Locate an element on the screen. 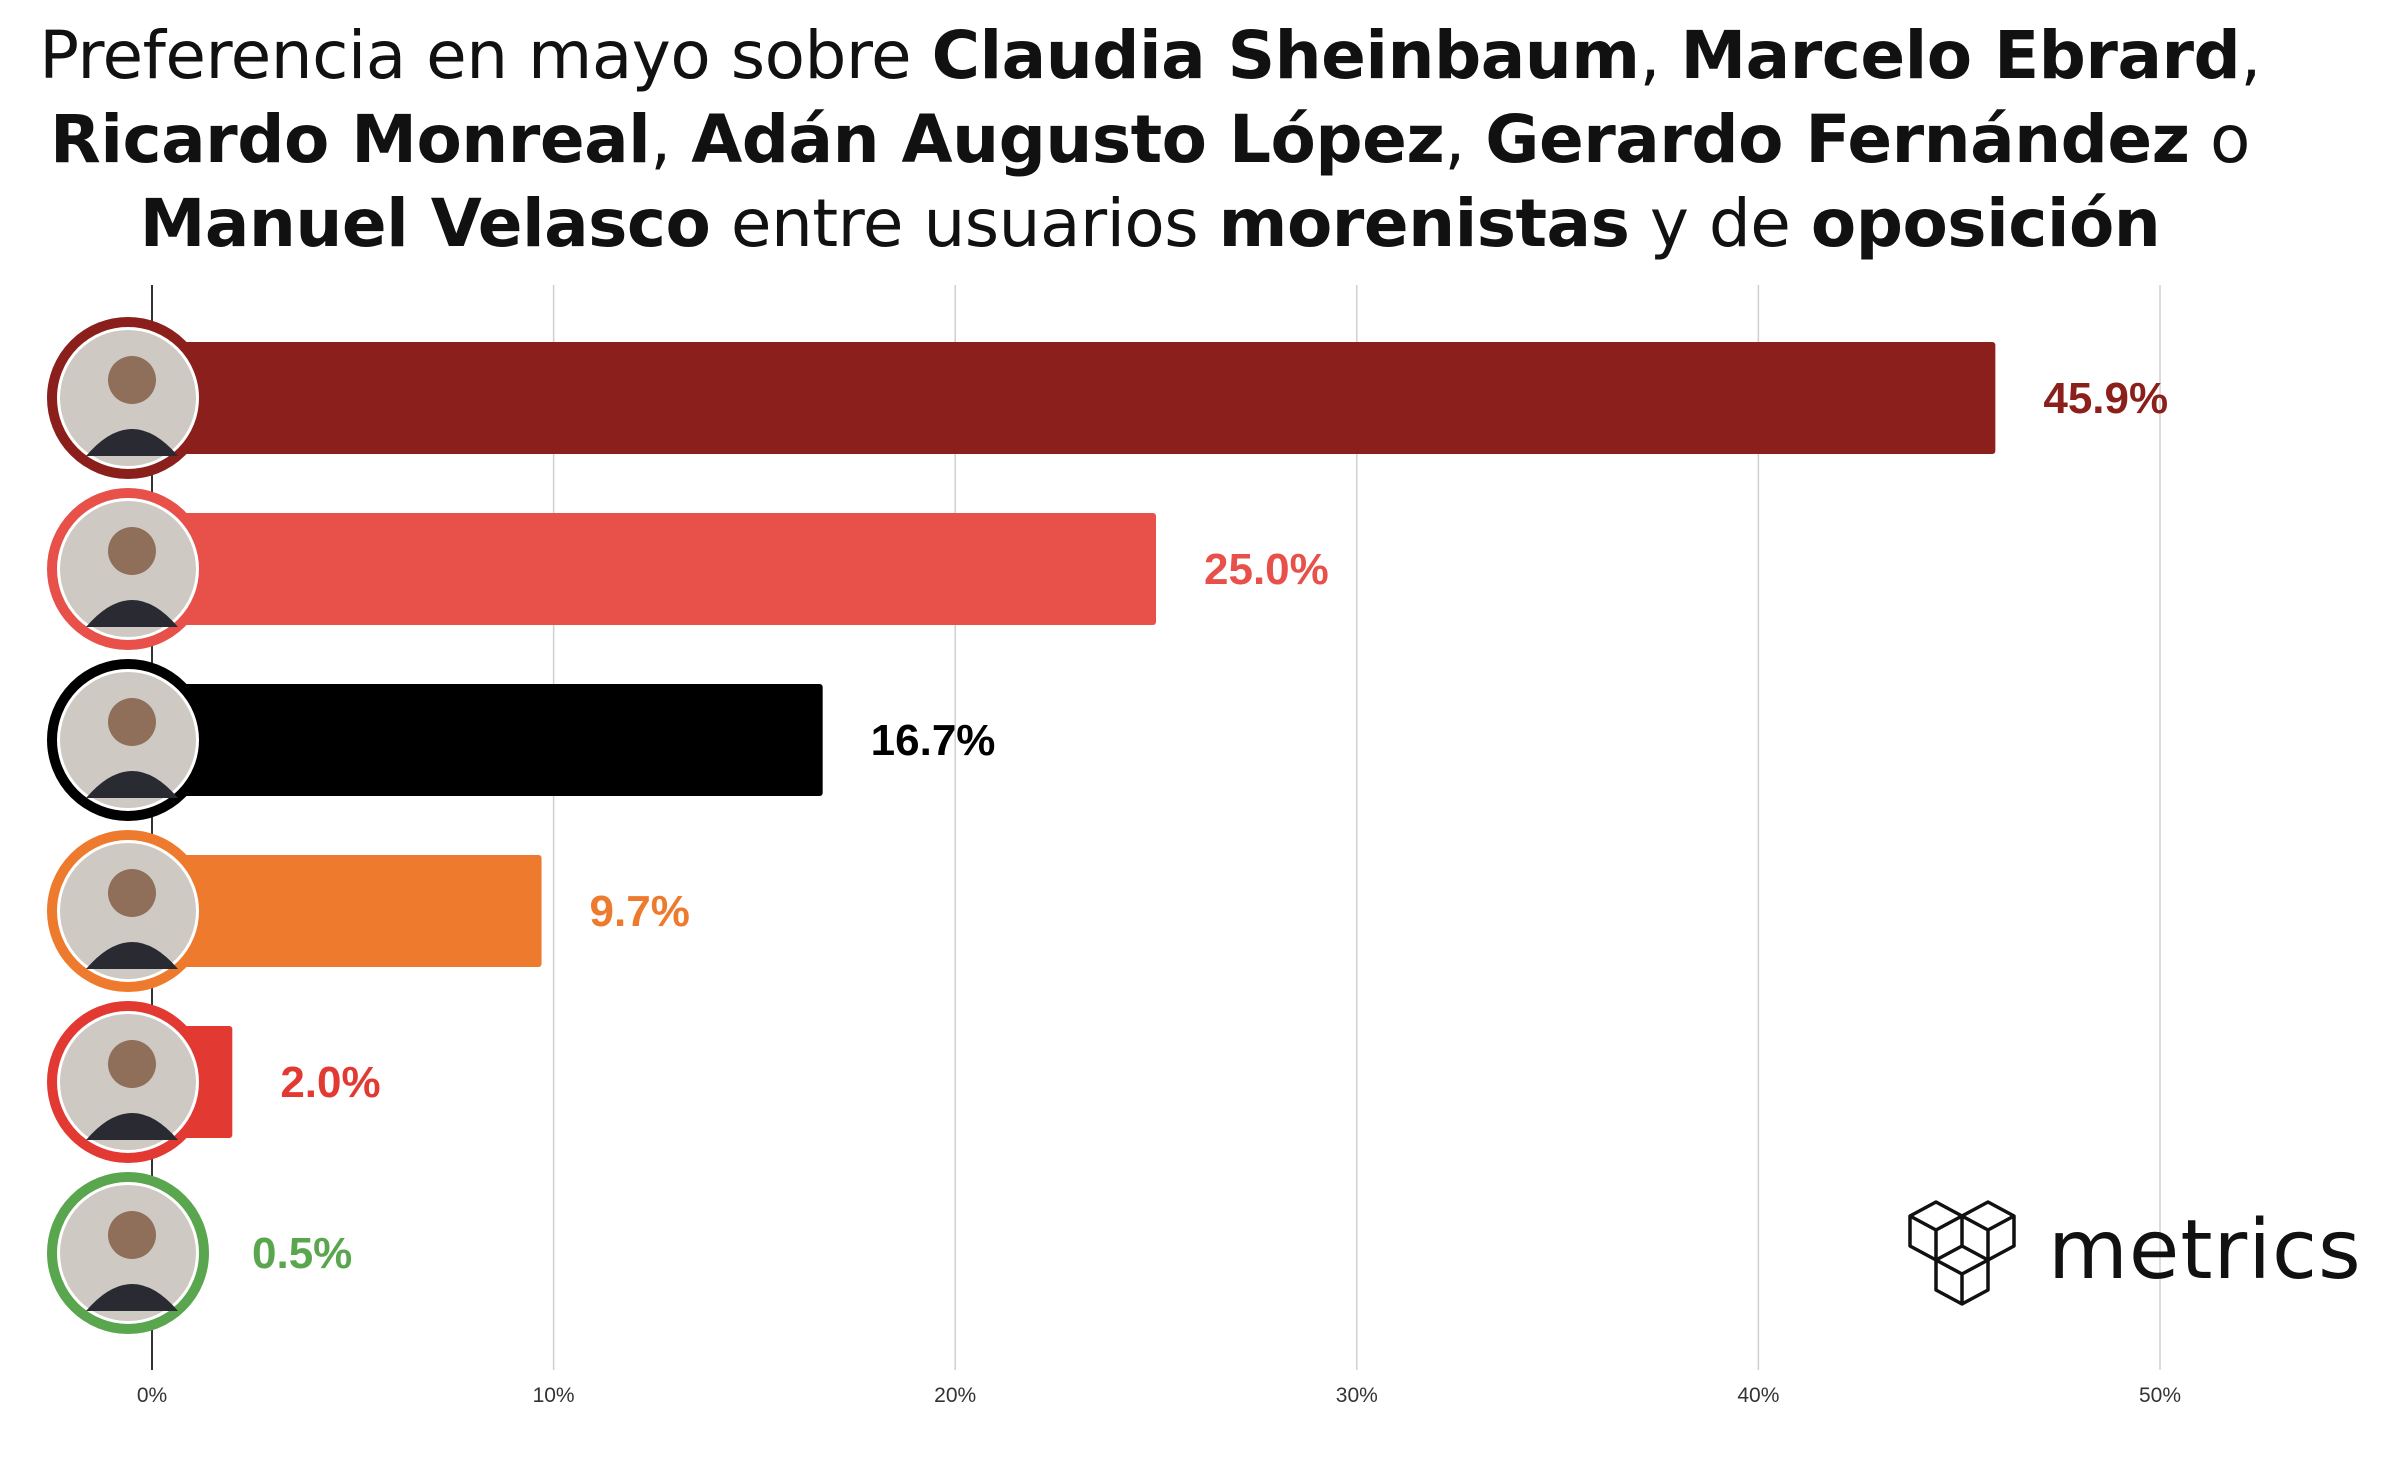 Image resolution: width=2406 pixels, height=1458 pixels. metrics-logo: metrics is located at coordinates (2135, 1253).